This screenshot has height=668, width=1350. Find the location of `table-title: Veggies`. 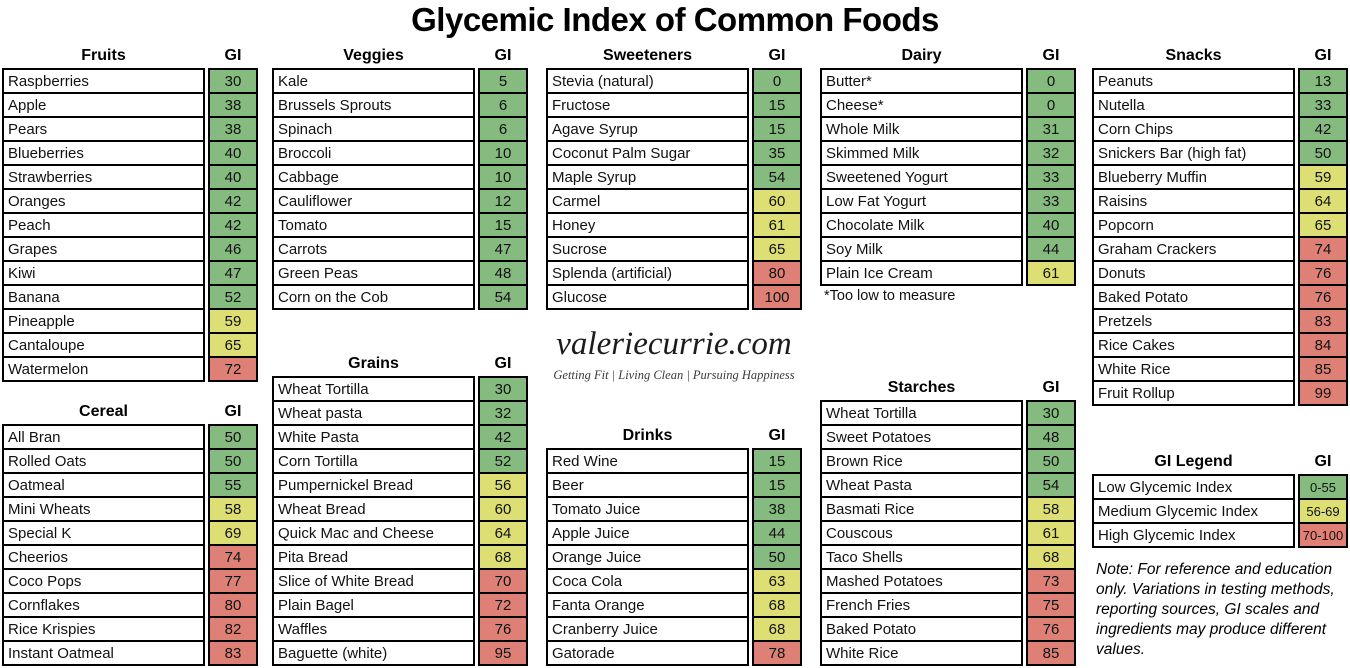

table-title: Veggies is located at coordinates (373, 55).